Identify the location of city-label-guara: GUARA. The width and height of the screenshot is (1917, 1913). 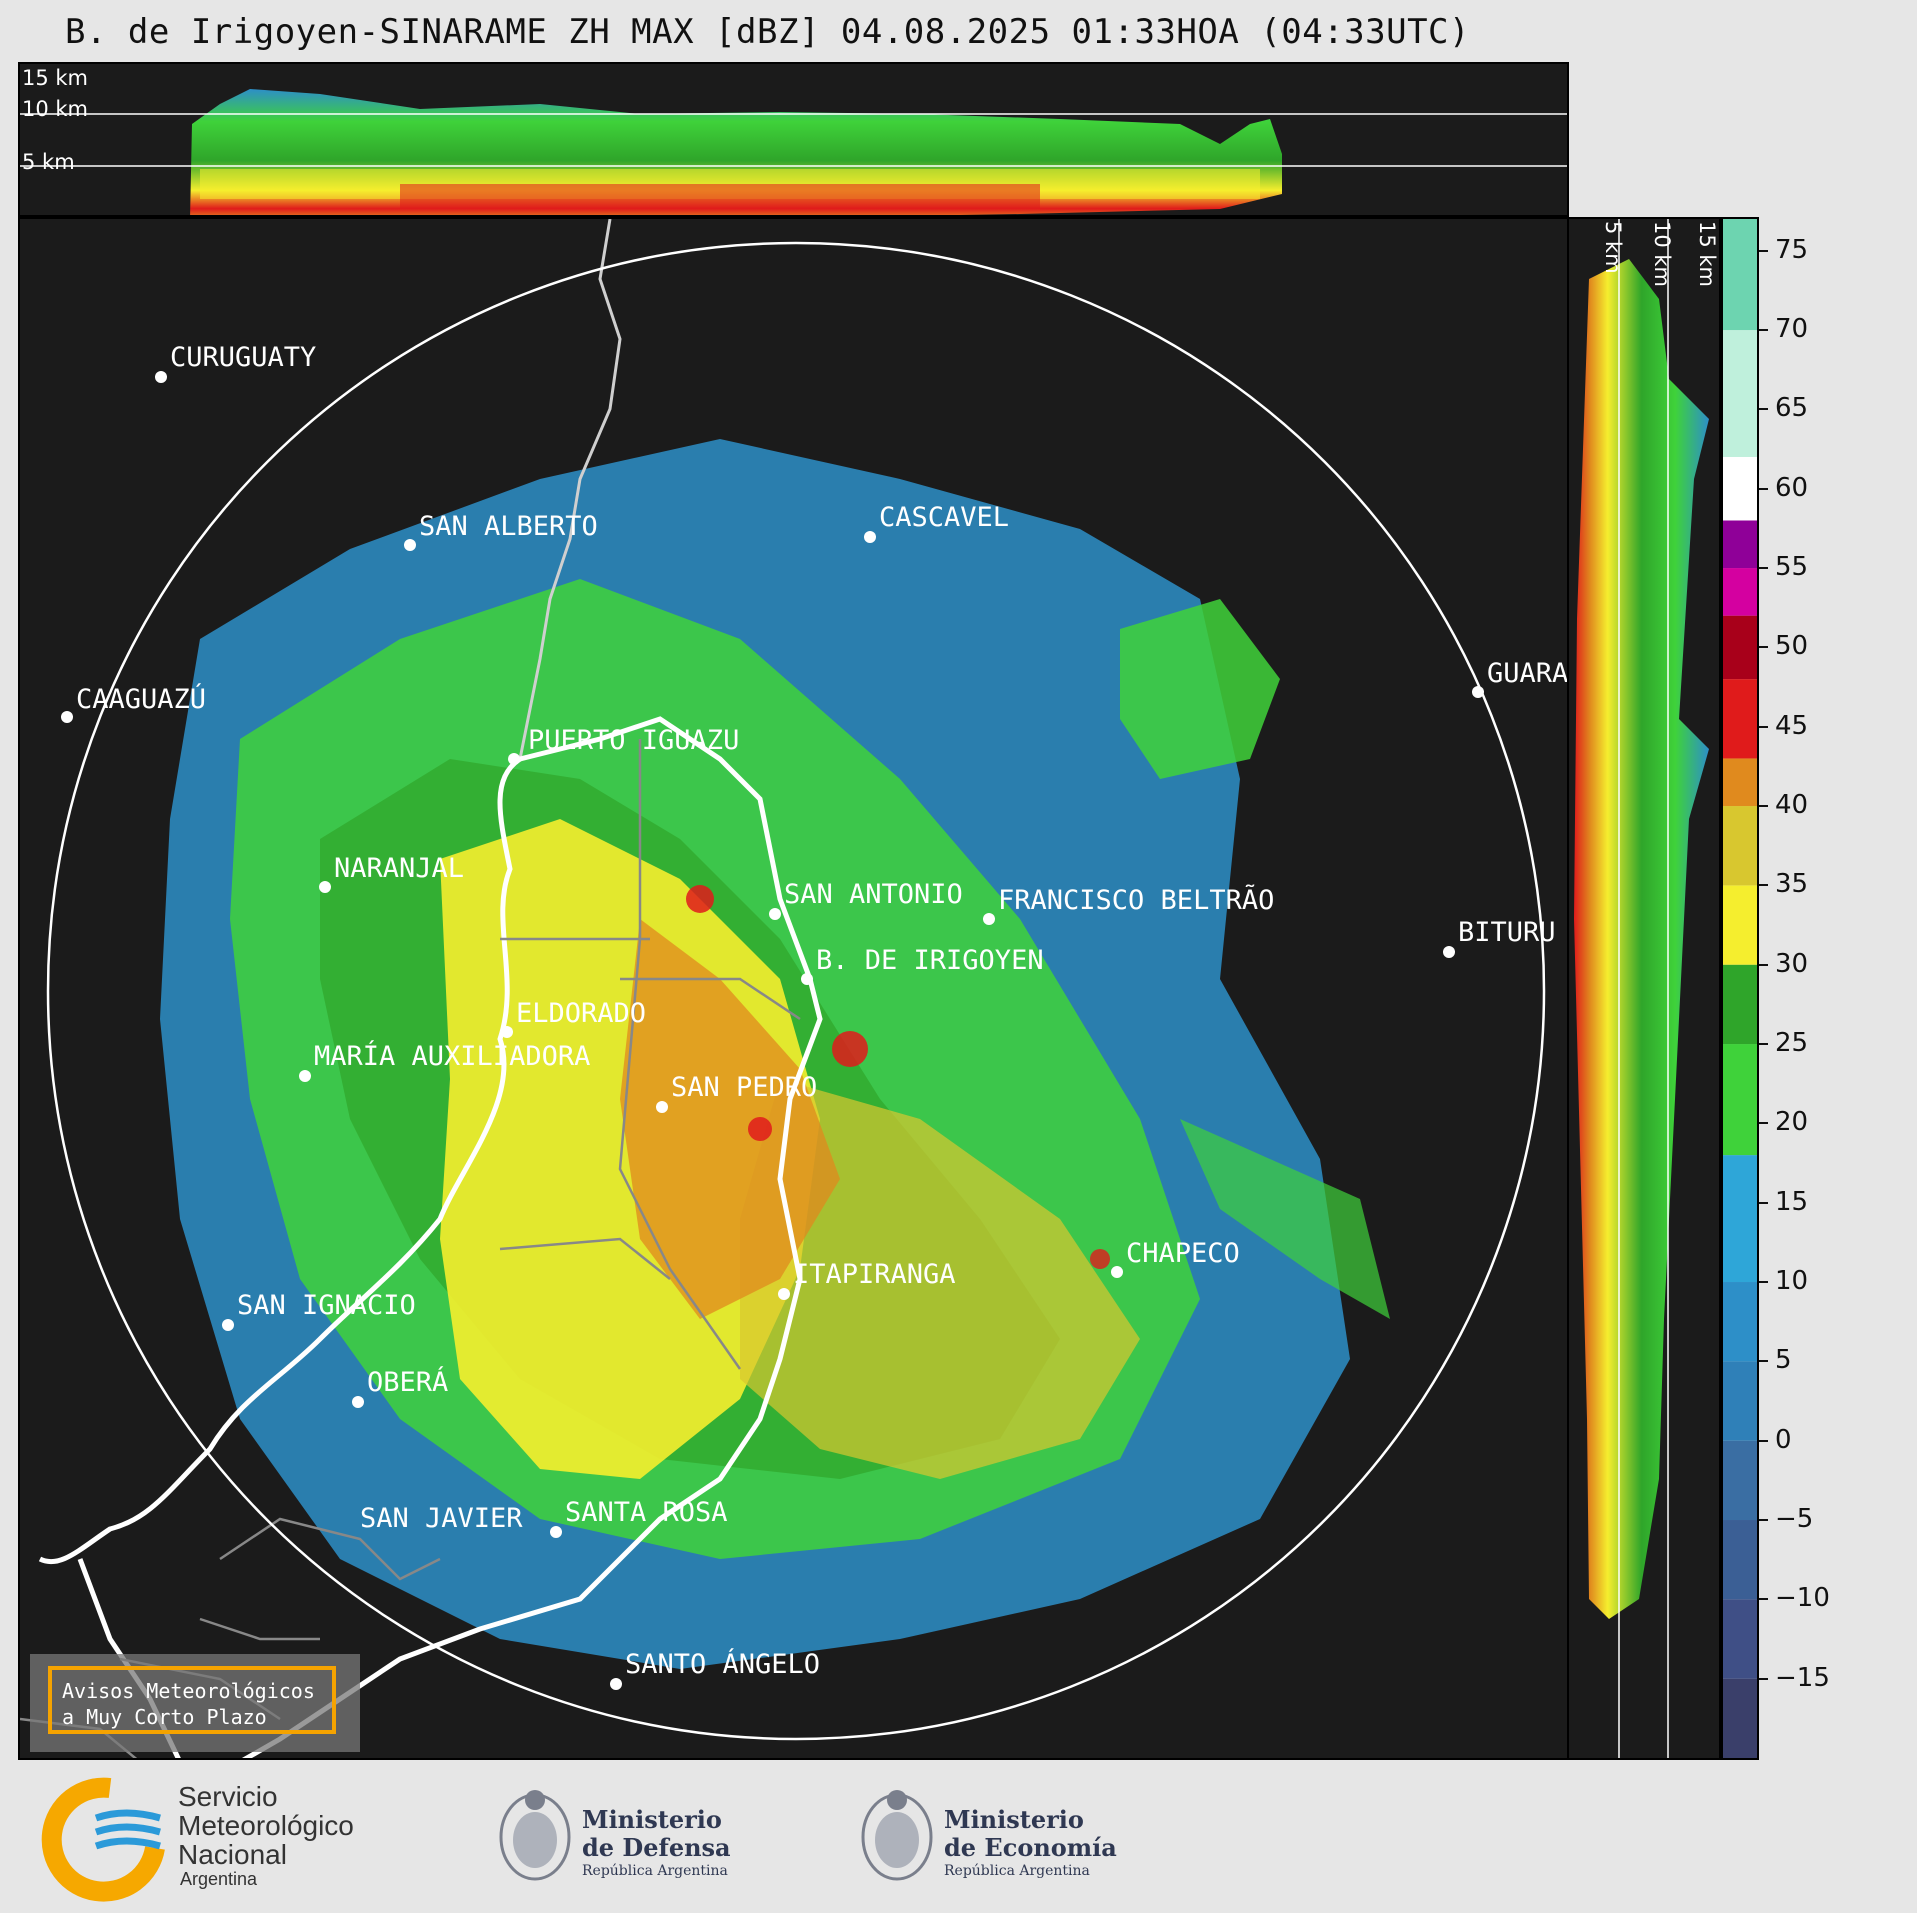
(1527, 673).